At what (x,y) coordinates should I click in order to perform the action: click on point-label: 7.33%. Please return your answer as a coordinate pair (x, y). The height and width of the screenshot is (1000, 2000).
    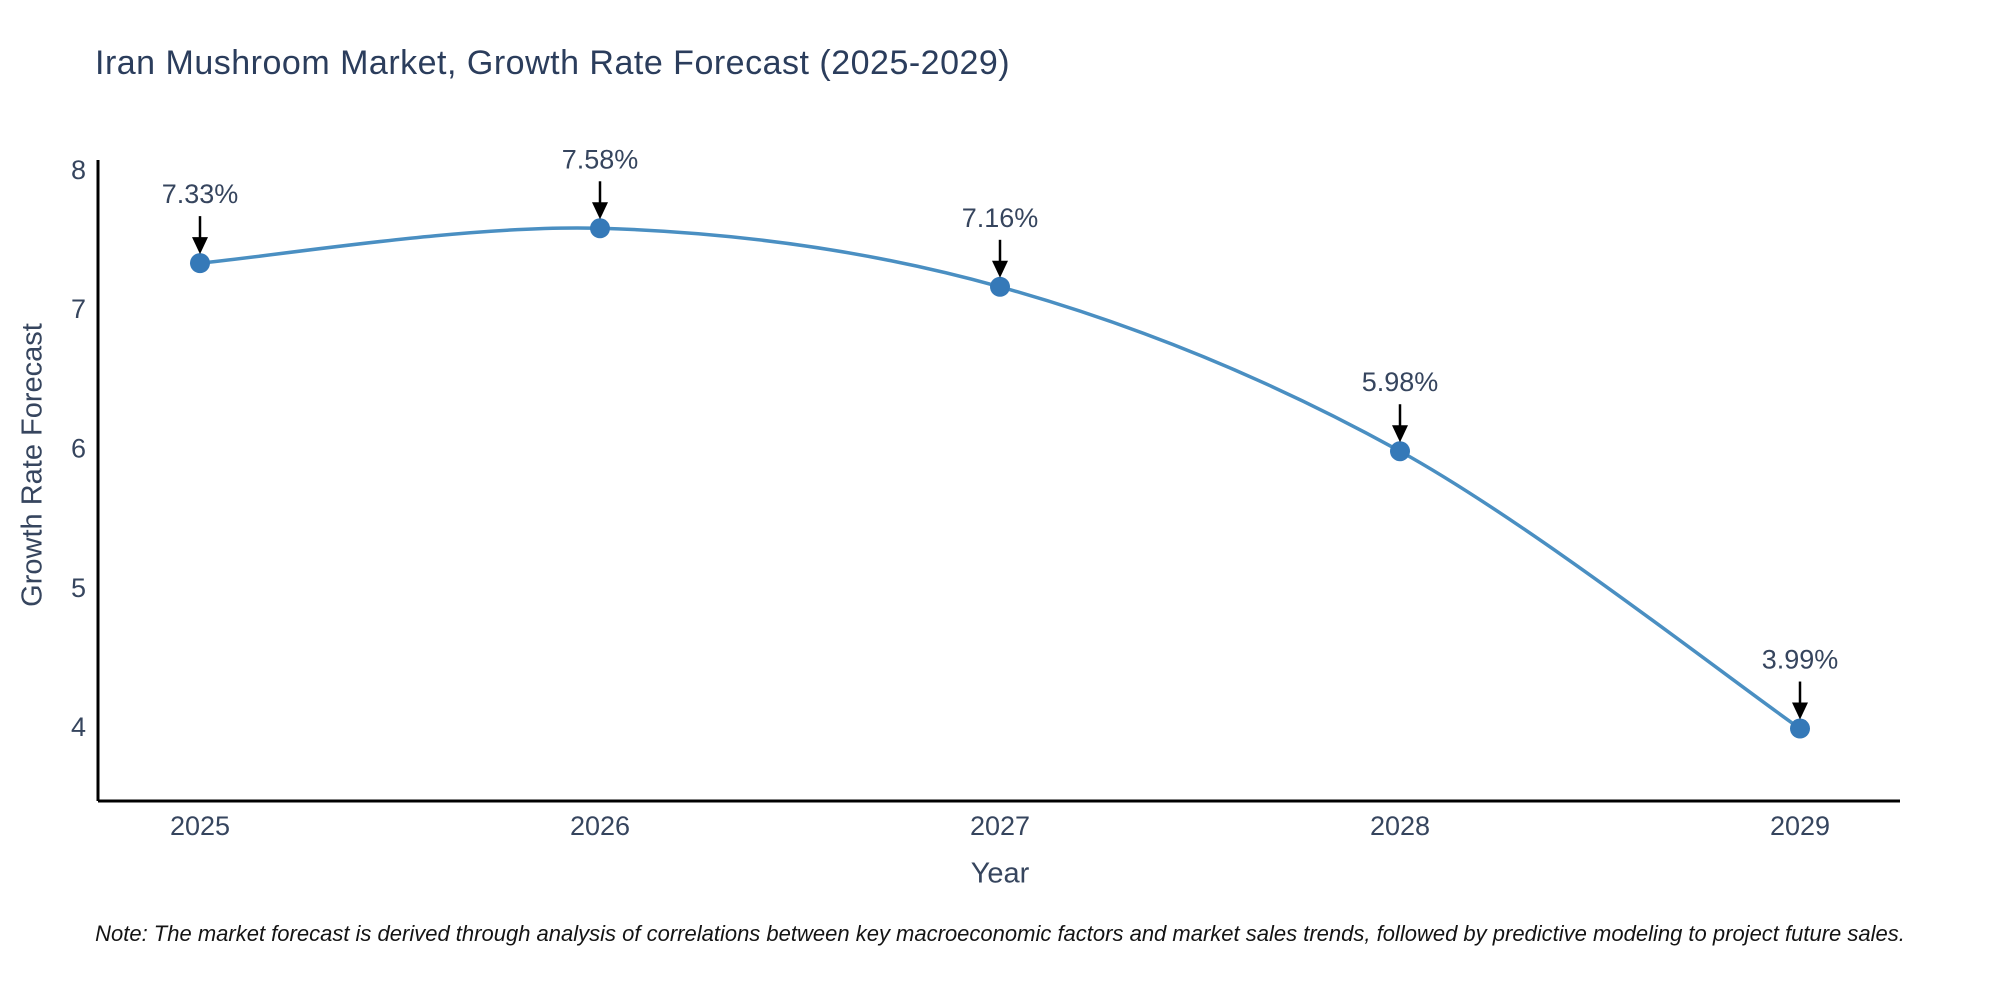
    Looking at the image, I should click on (200, 194).